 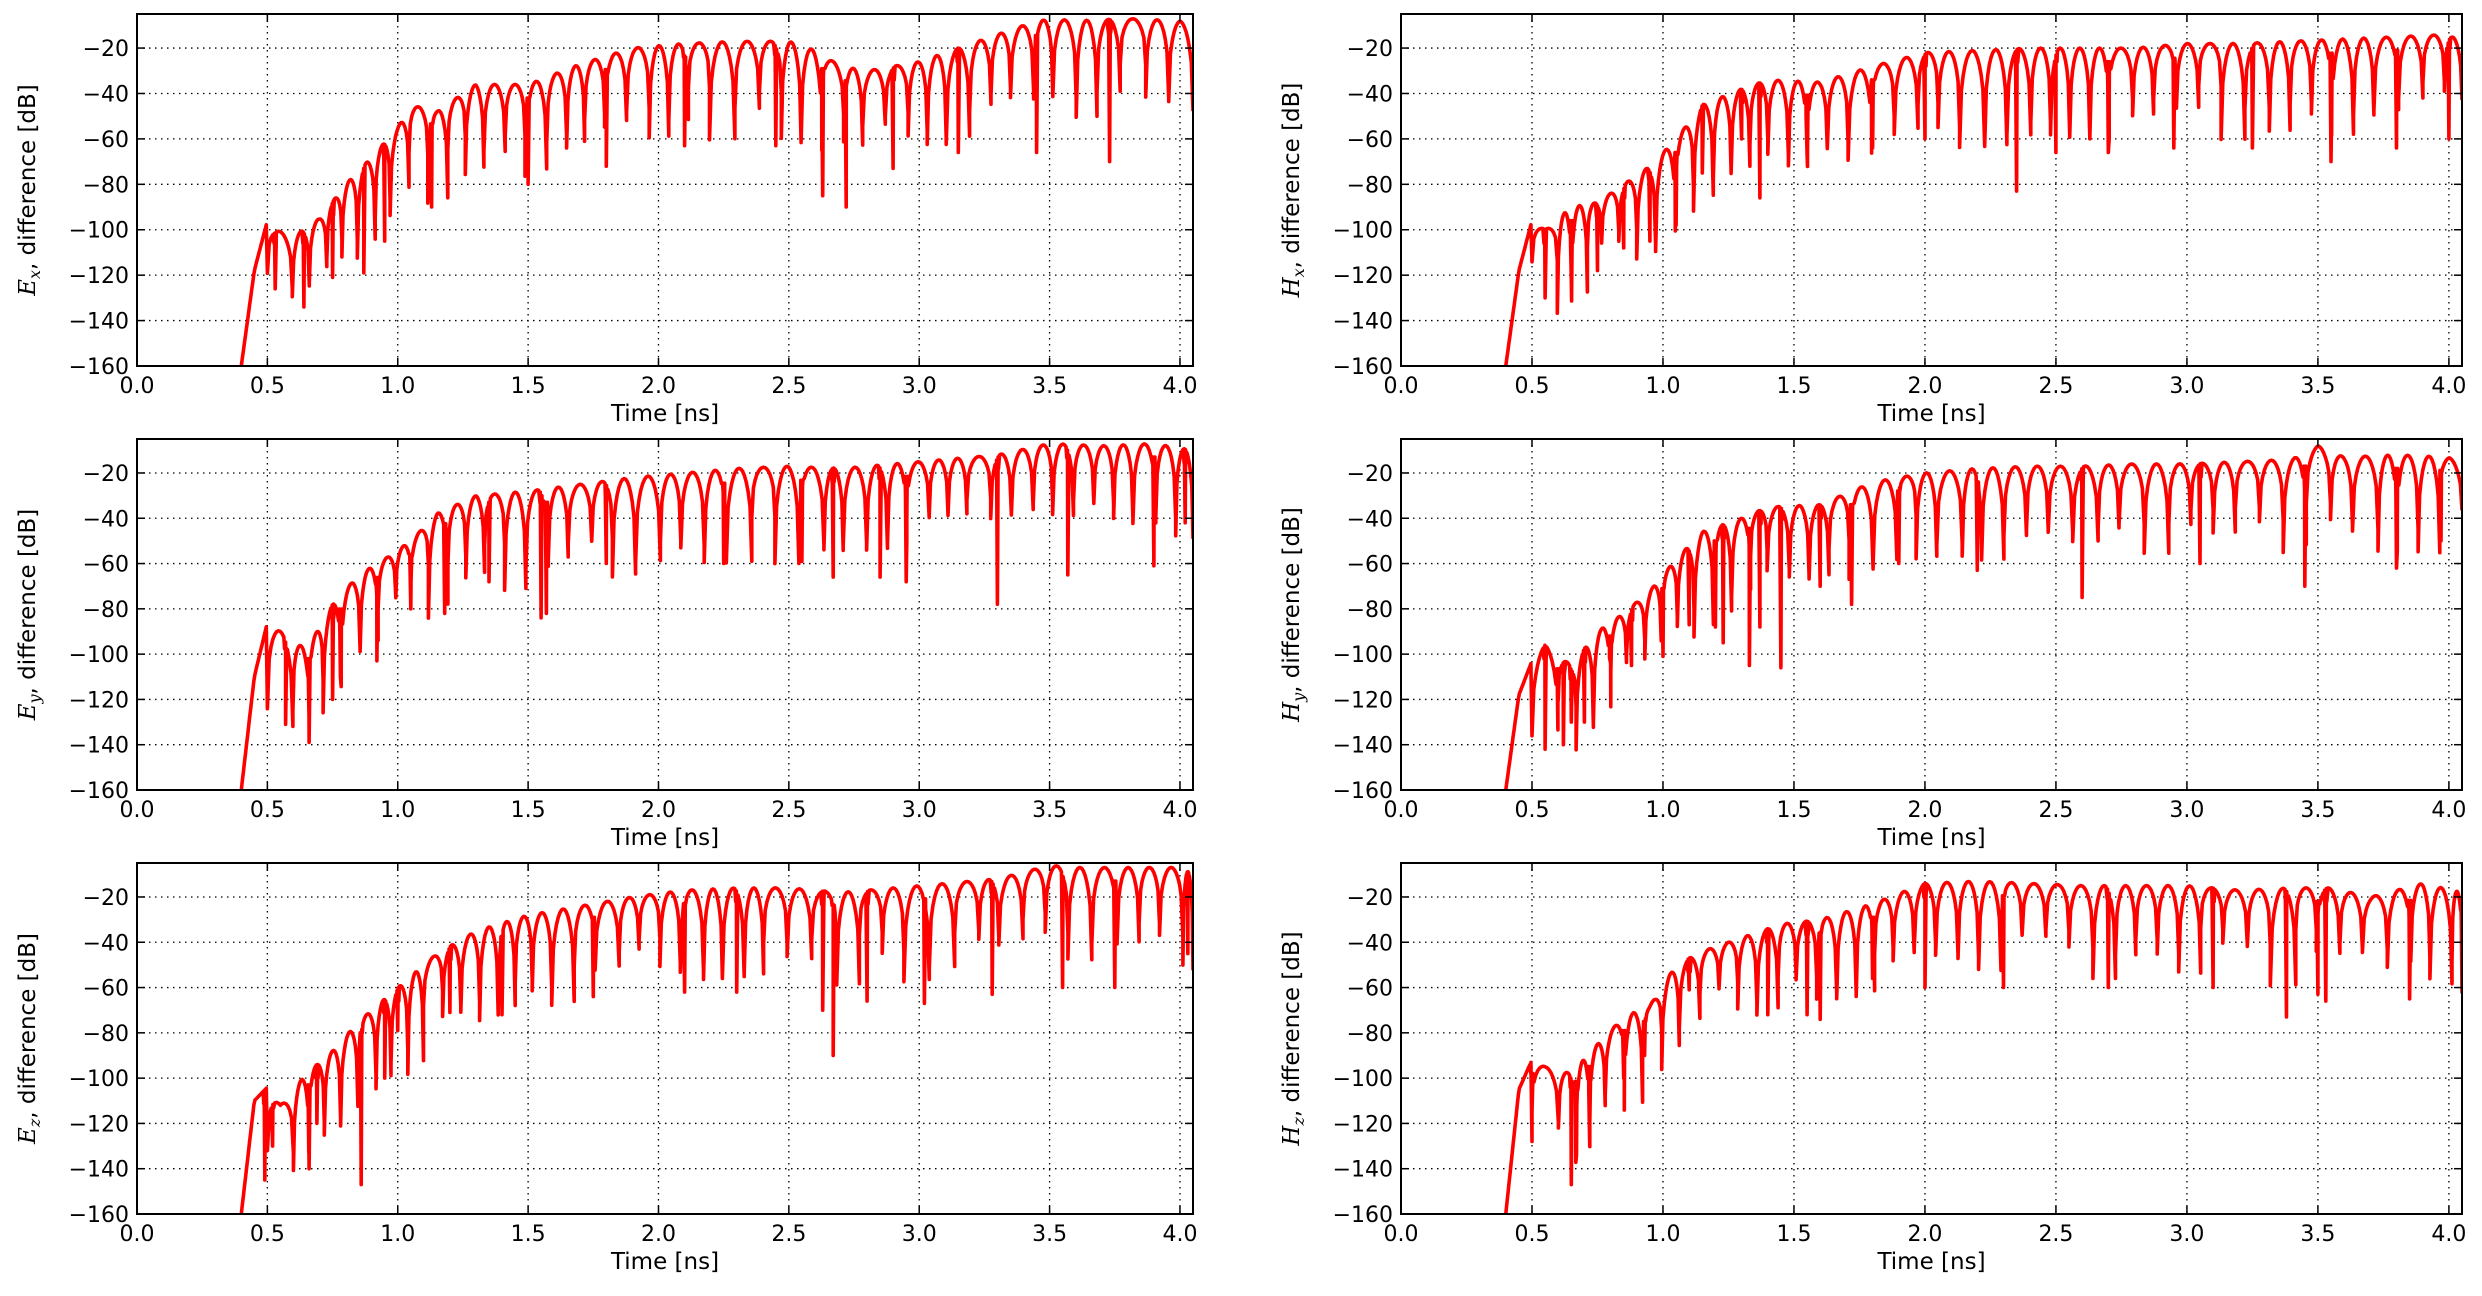 I want to click on y-axis-label: Hx, difference [dB], so click(x=1293, y=191).